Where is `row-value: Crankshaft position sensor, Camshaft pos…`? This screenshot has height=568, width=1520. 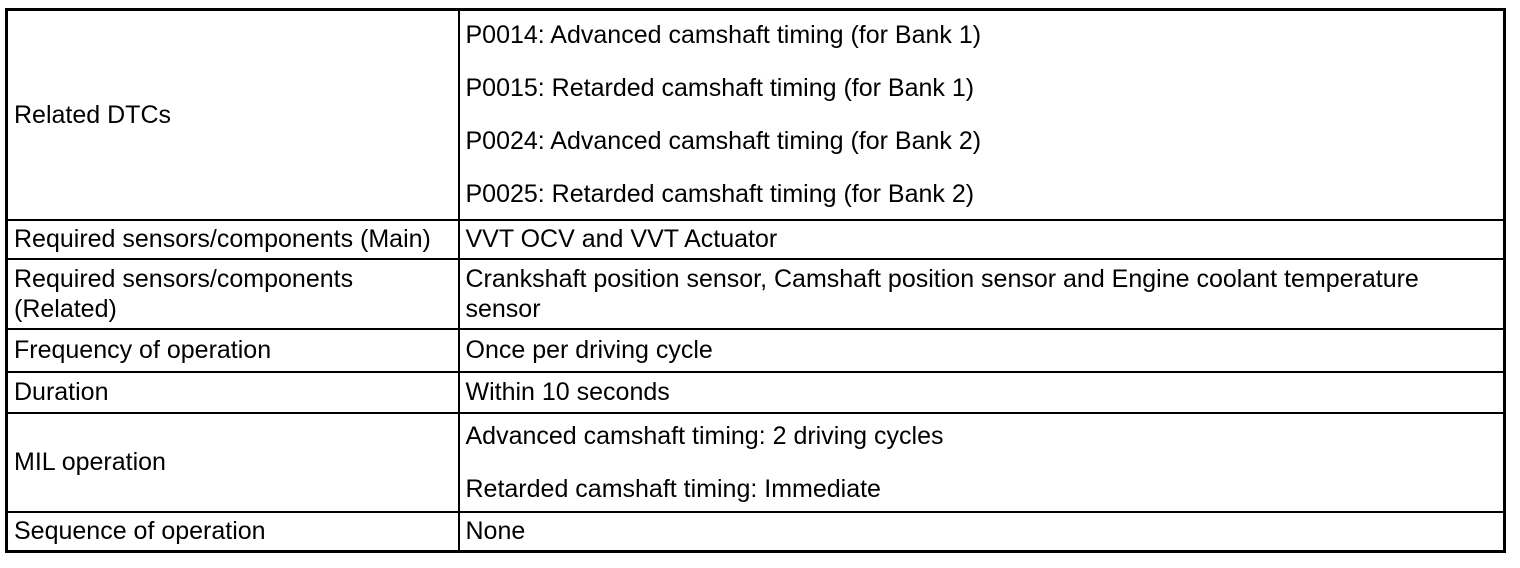 row-value: Crankshaft position sensor, Camshaft pos… is located at coordinates (981, 293).